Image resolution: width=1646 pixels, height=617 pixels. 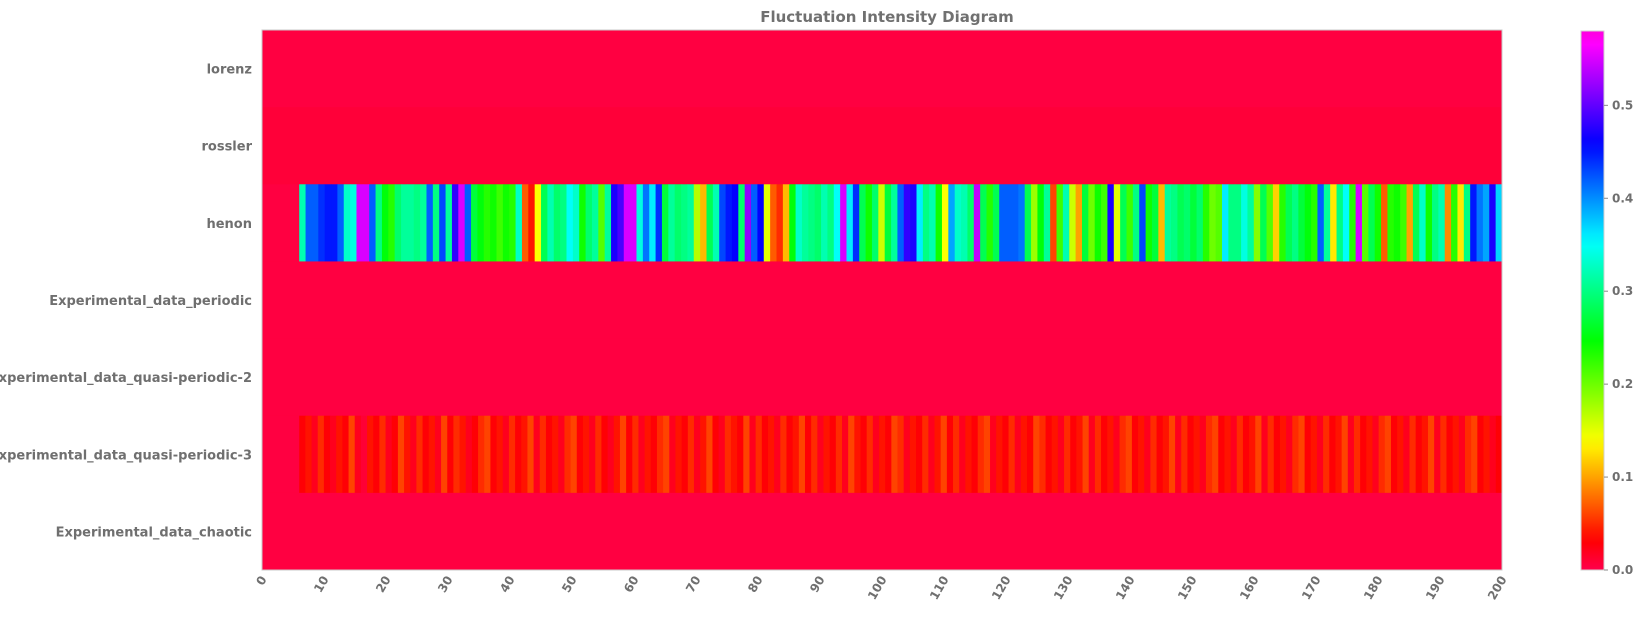 What do you see at coordinates (877, 588) in the screenshot?
I see `x-tick-label: 100` at bounding box center [877, 588].